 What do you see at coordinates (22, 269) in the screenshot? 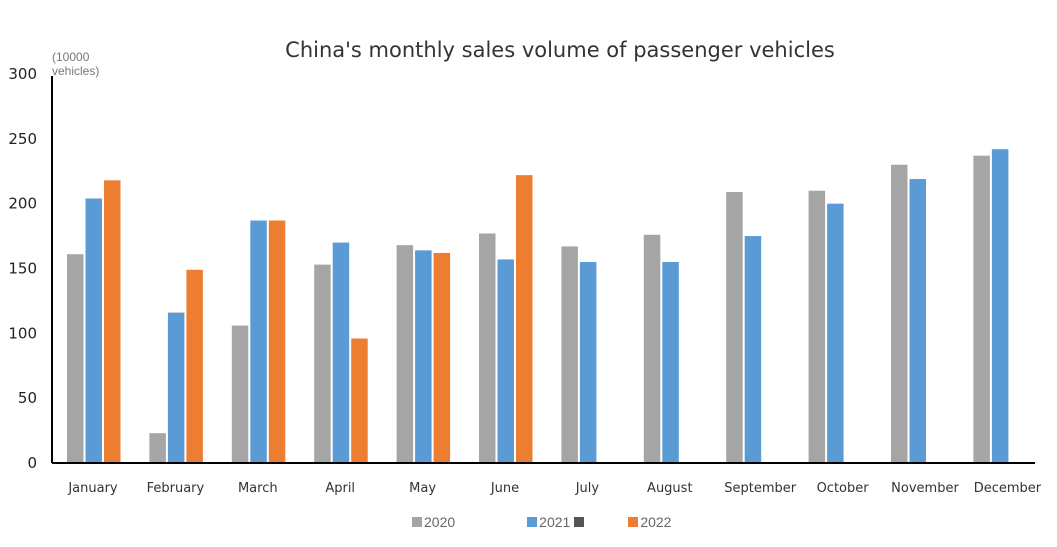
I see `y-tick-label: 150` at bounding box center [22, 269].